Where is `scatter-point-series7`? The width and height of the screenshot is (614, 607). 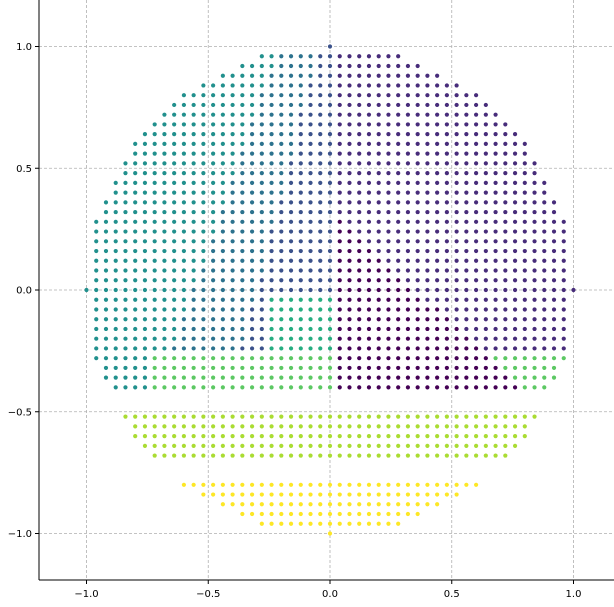
scatter-point-series7 is located at coordinates (252, 368).